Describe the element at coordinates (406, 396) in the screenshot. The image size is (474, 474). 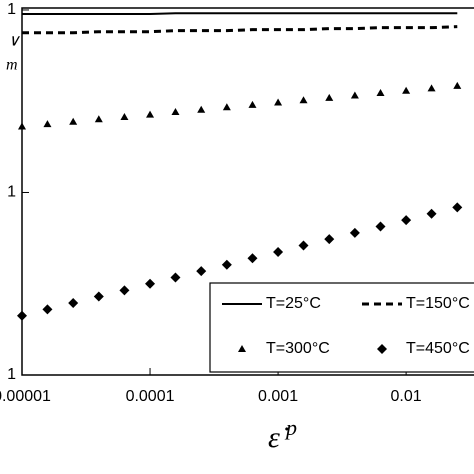
I see `x-tick-label: 0.01` at that location.